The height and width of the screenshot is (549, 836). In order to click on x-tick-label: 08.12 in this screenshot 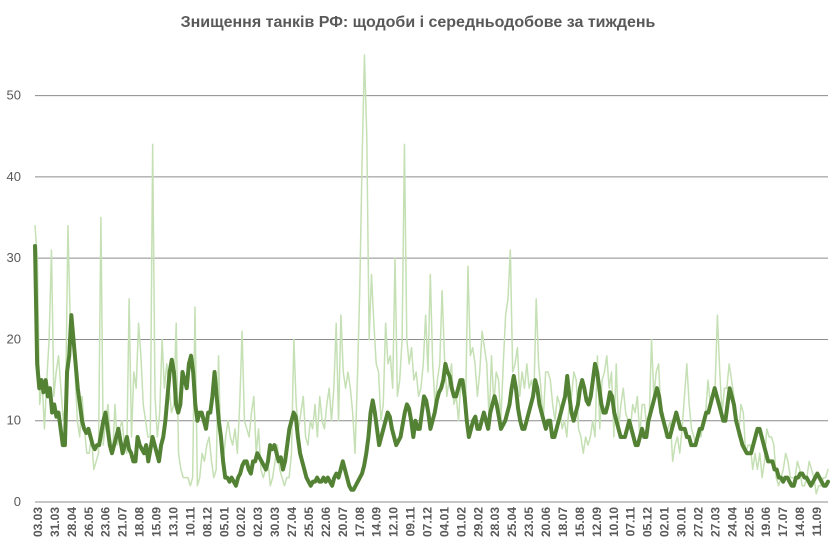, I will do `click(207, 522)`.